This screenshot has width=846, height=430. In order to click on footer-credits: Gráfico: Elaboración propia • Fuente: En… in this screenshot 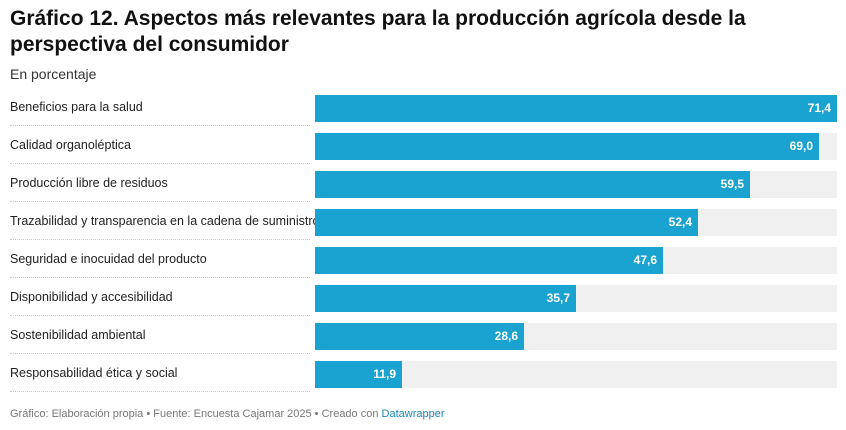, I will do `click(196, 414)`.